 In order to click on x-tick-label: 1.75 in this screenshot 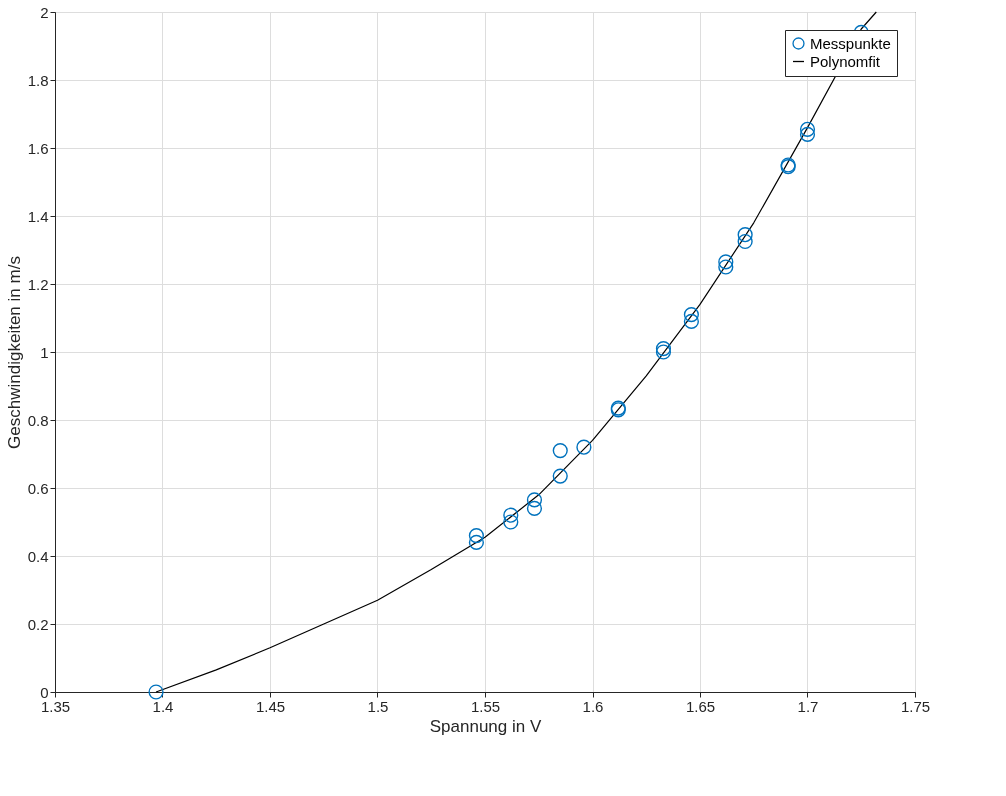, I will do `click(915, 706)`.